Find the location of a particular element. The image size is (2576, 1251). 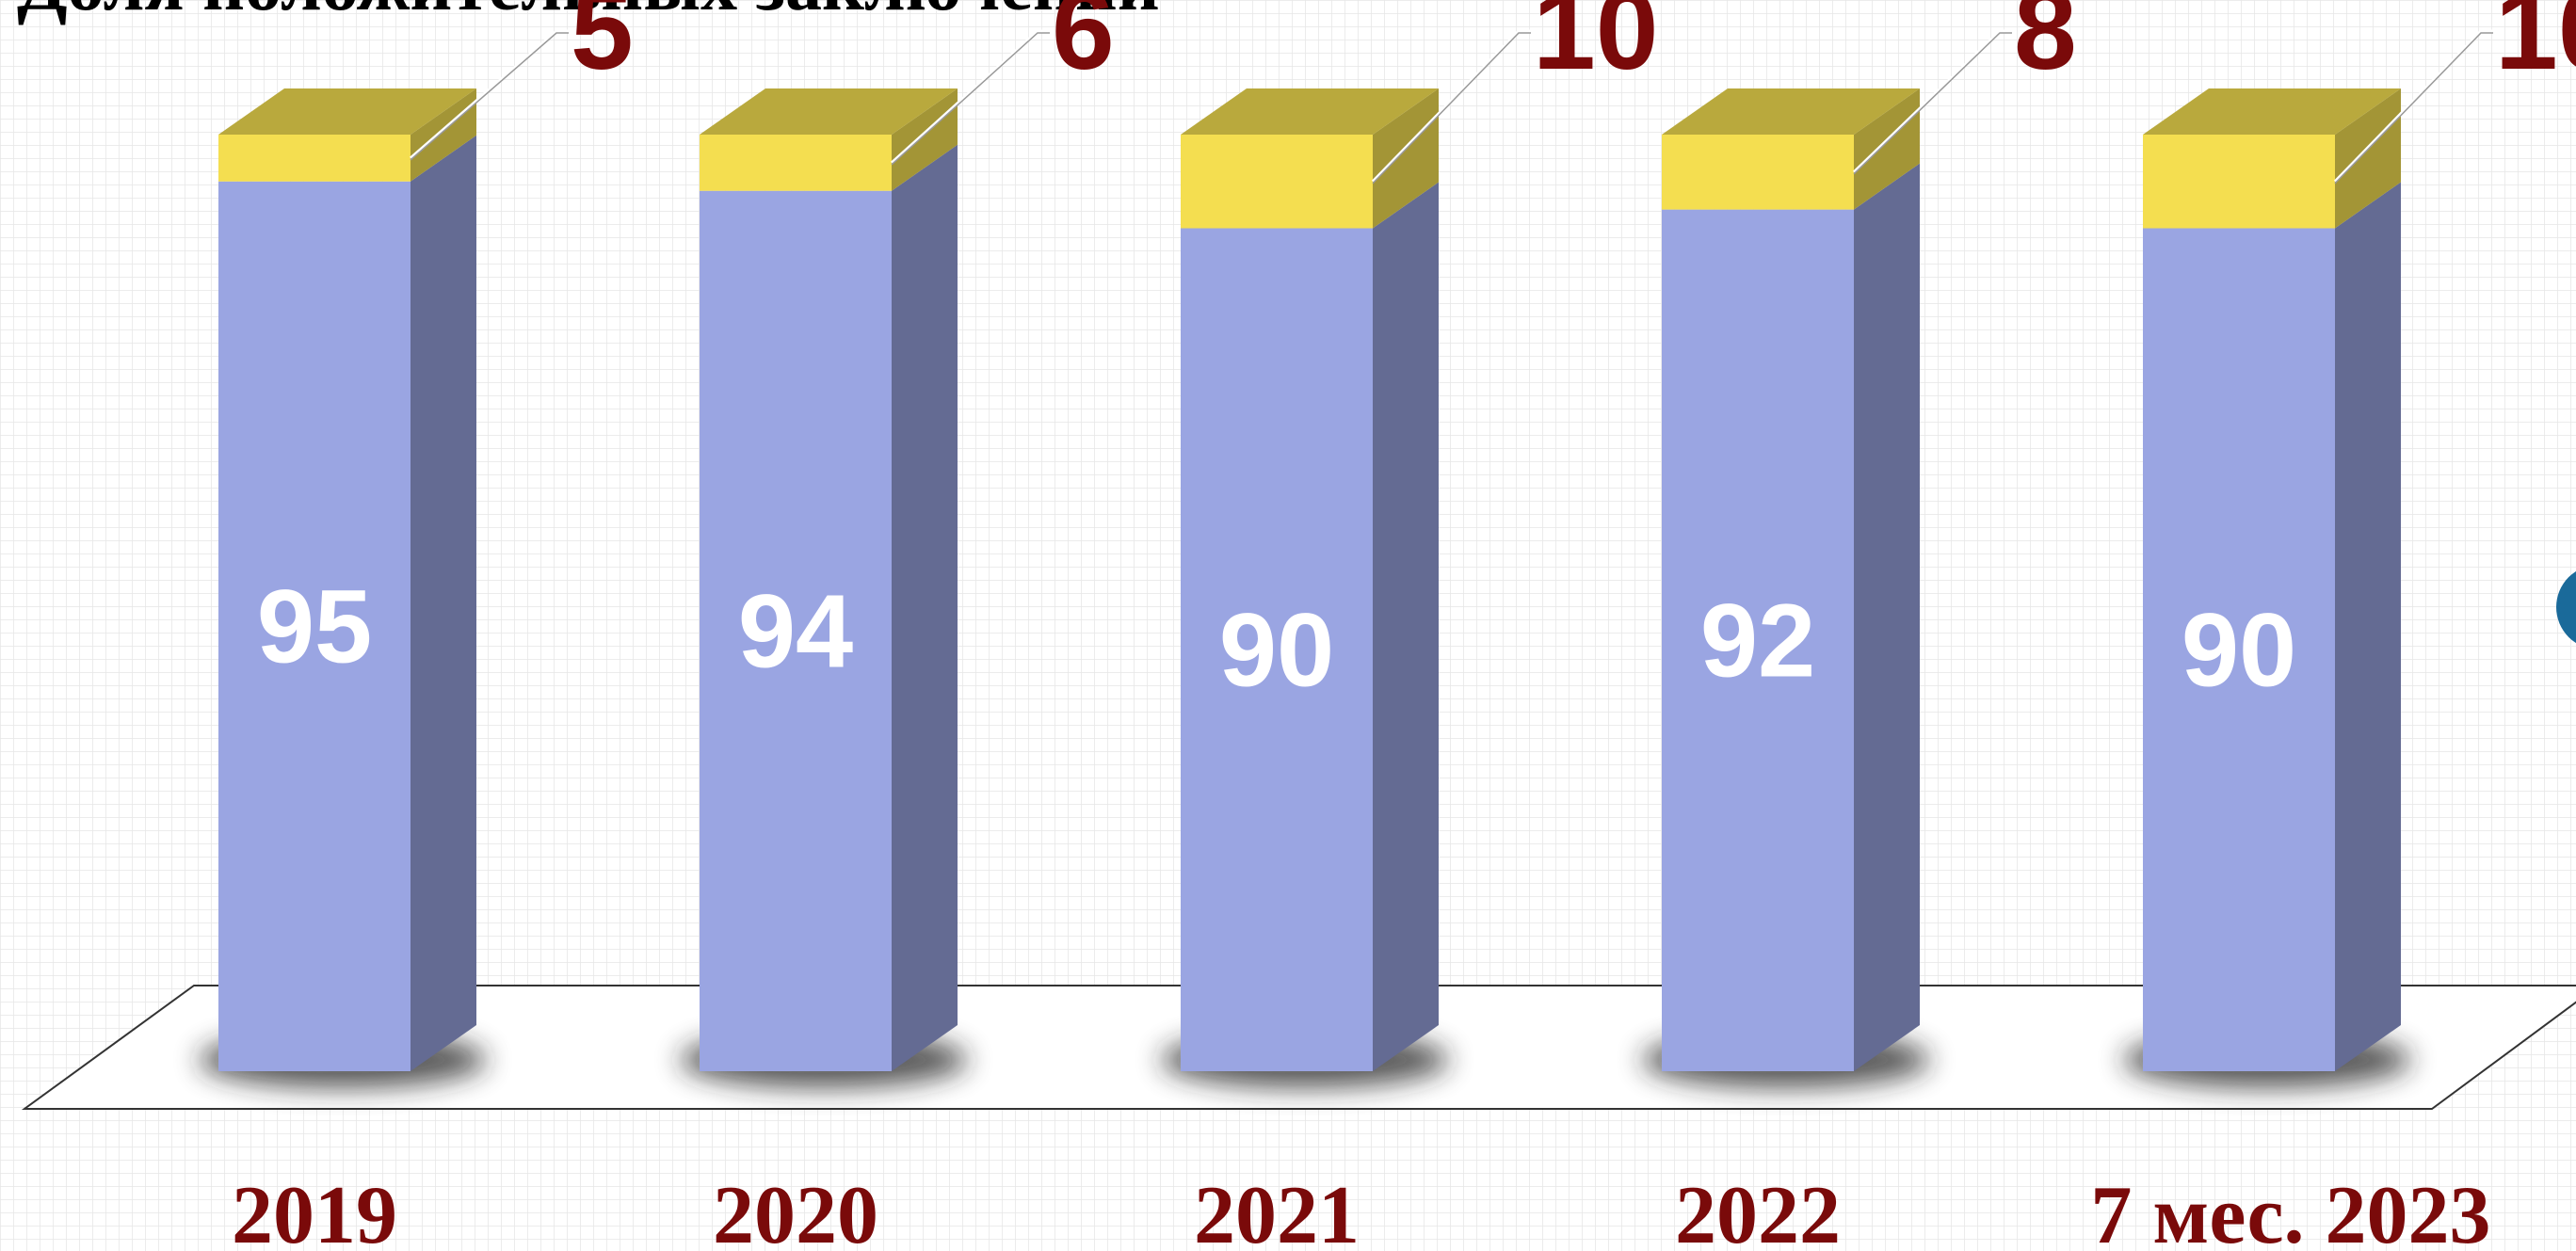

x-tick-label: 2020 is located at coordinates (795, 1210).